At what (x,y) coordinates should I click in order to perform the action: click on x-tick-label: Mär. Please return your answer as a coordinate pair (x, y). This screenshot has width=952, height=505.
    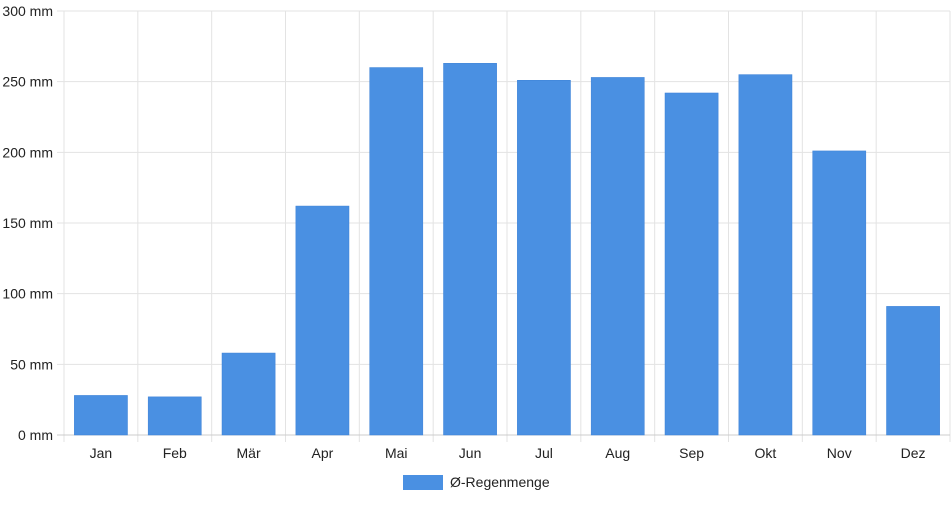
    Looking at the image, I should click on (249, 453).